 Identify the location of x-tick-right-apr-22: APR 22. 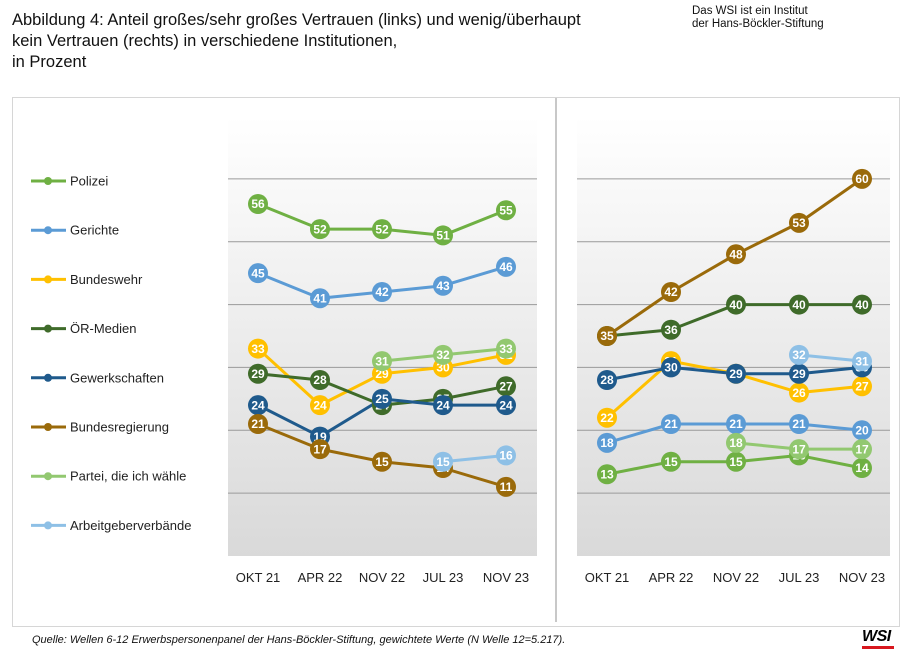
(671, 577).